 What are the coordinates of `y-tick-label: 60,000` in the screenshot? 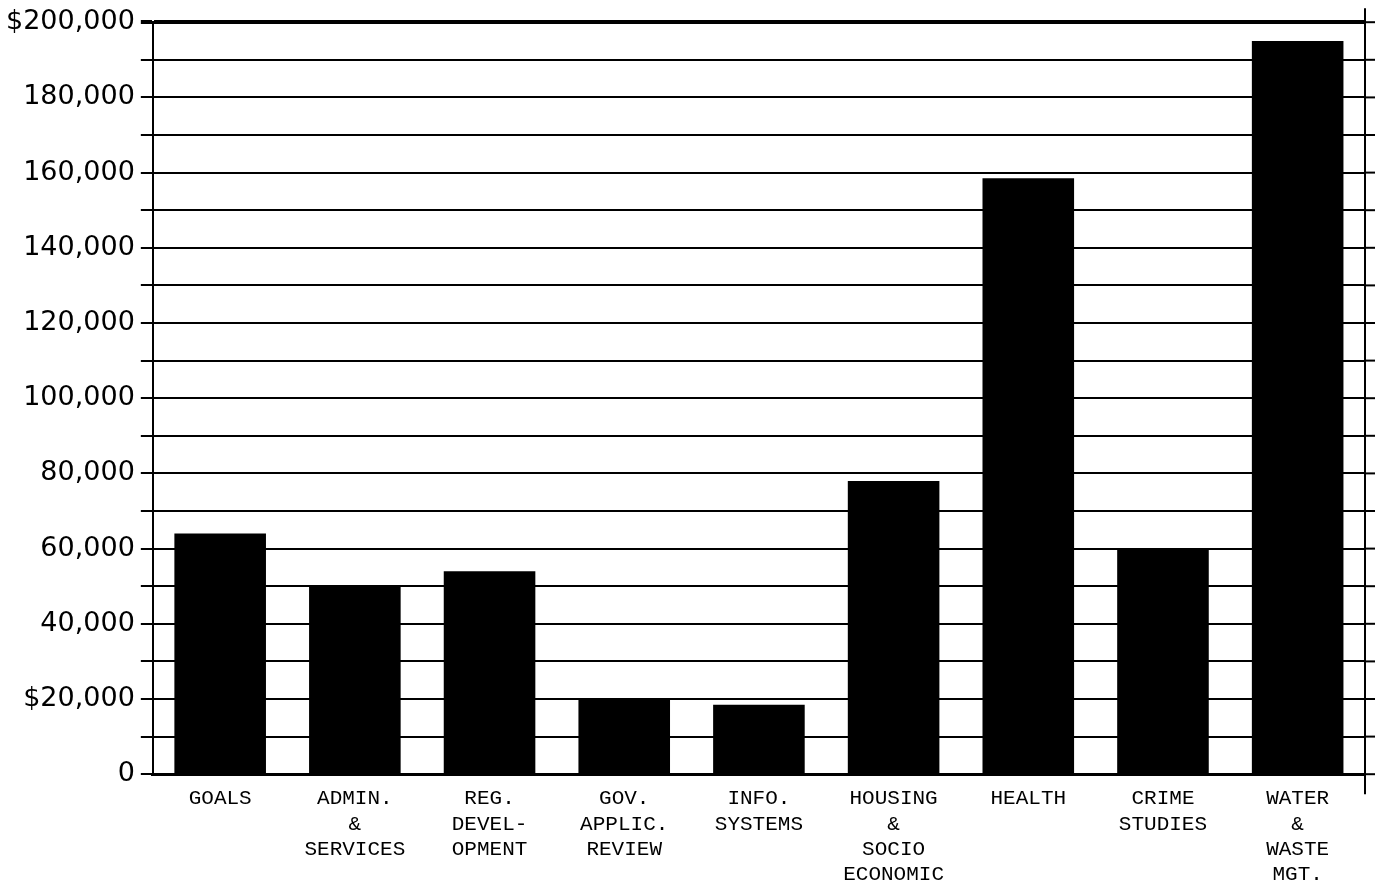 It's located at (87, 546).